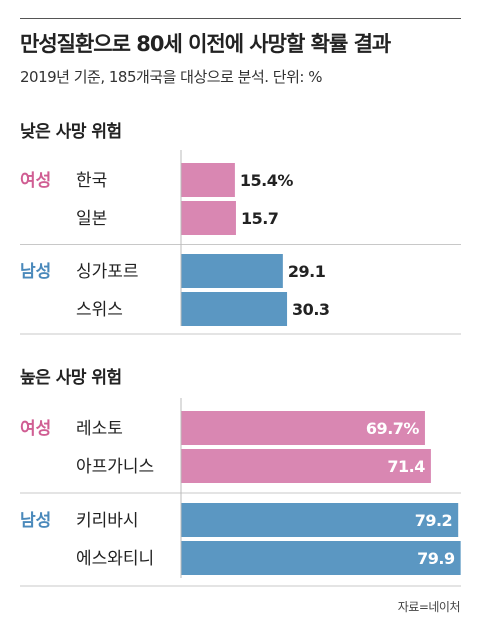  Describe the element at coordinates (99, 310) in the screenshot. I see `category-label: 스위스` at that location.